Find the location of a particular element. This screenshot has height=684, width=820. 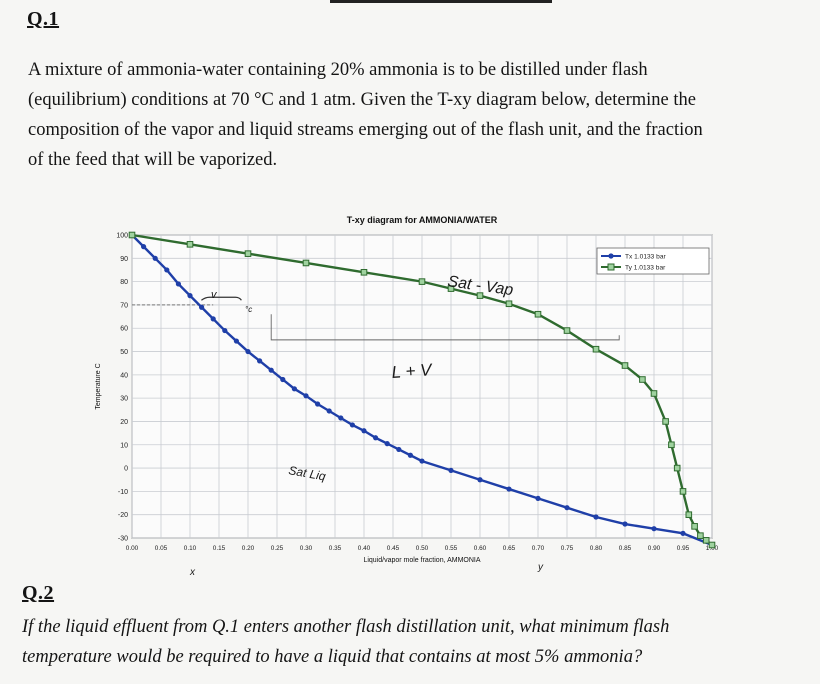

legend-label: Ty 1.0133 bar is located at coordinates (645, 268).